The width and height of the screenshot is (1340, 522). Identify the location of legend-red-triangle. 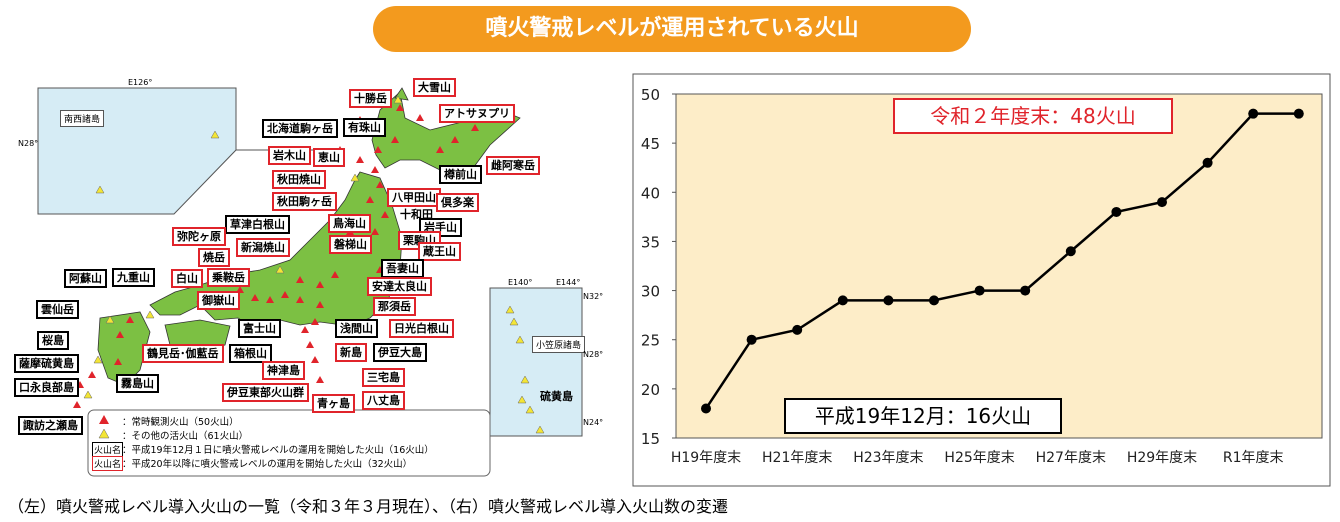
(104, 419).